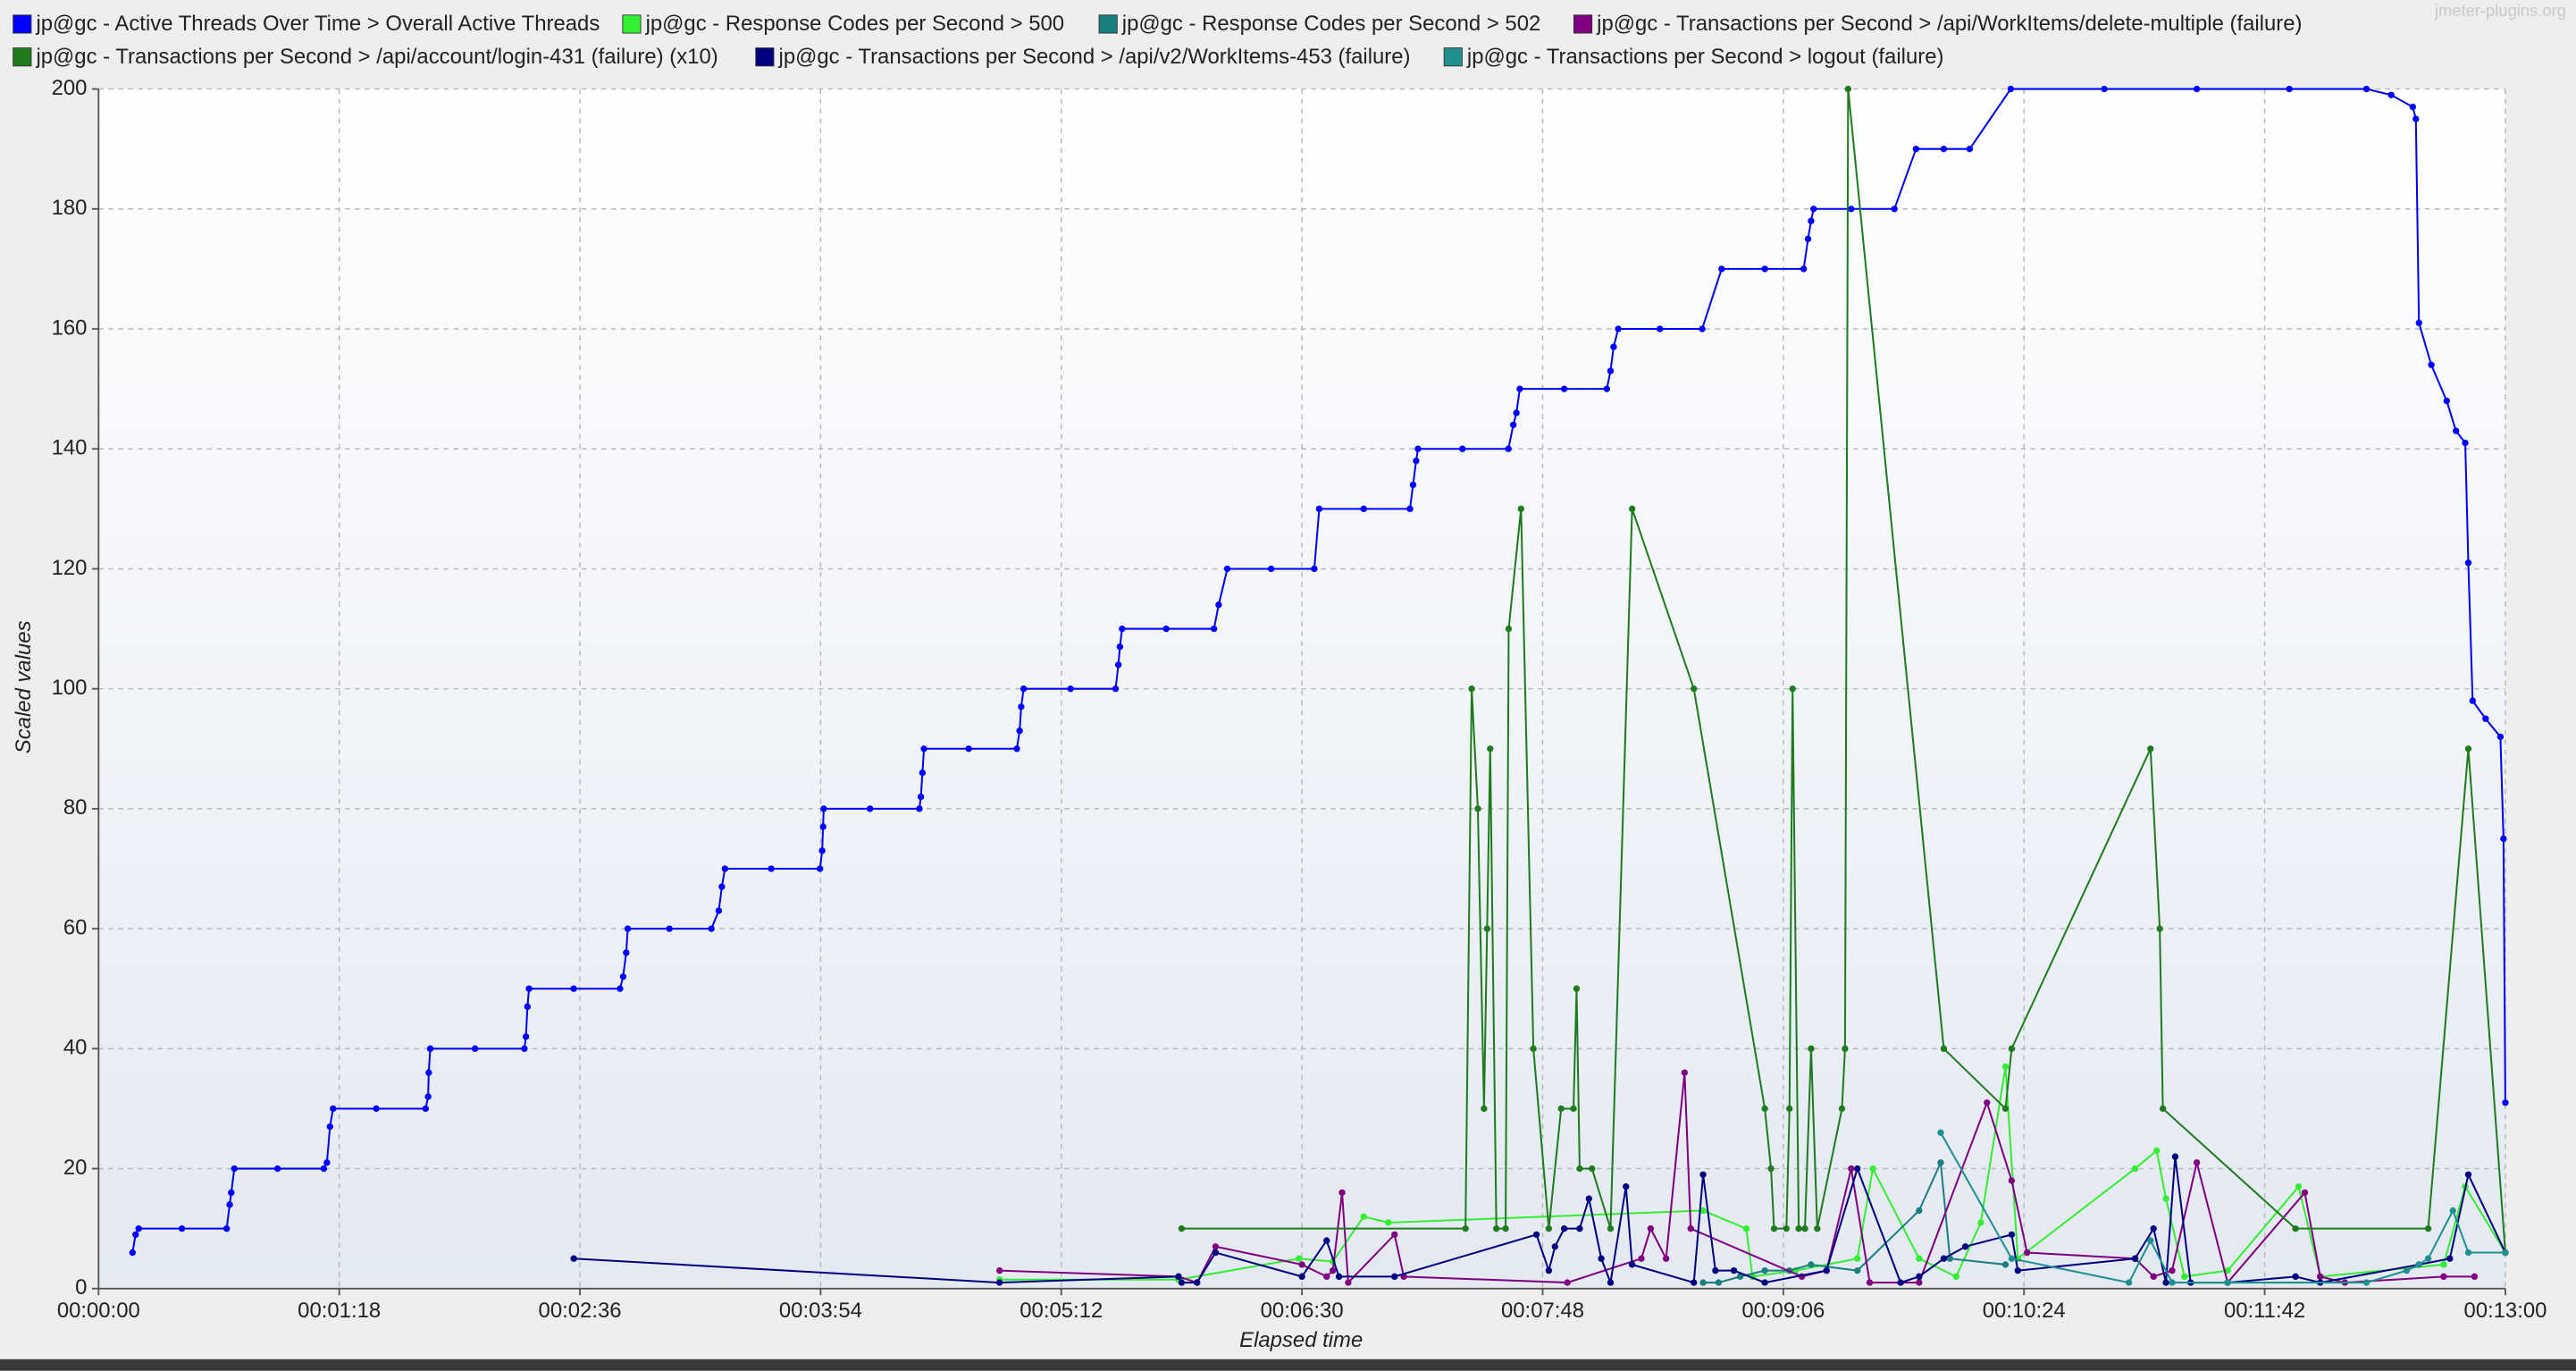 This screenshot has height=1371, width=2576. I want to click on y-tick-label: 180, so click(70, 208).